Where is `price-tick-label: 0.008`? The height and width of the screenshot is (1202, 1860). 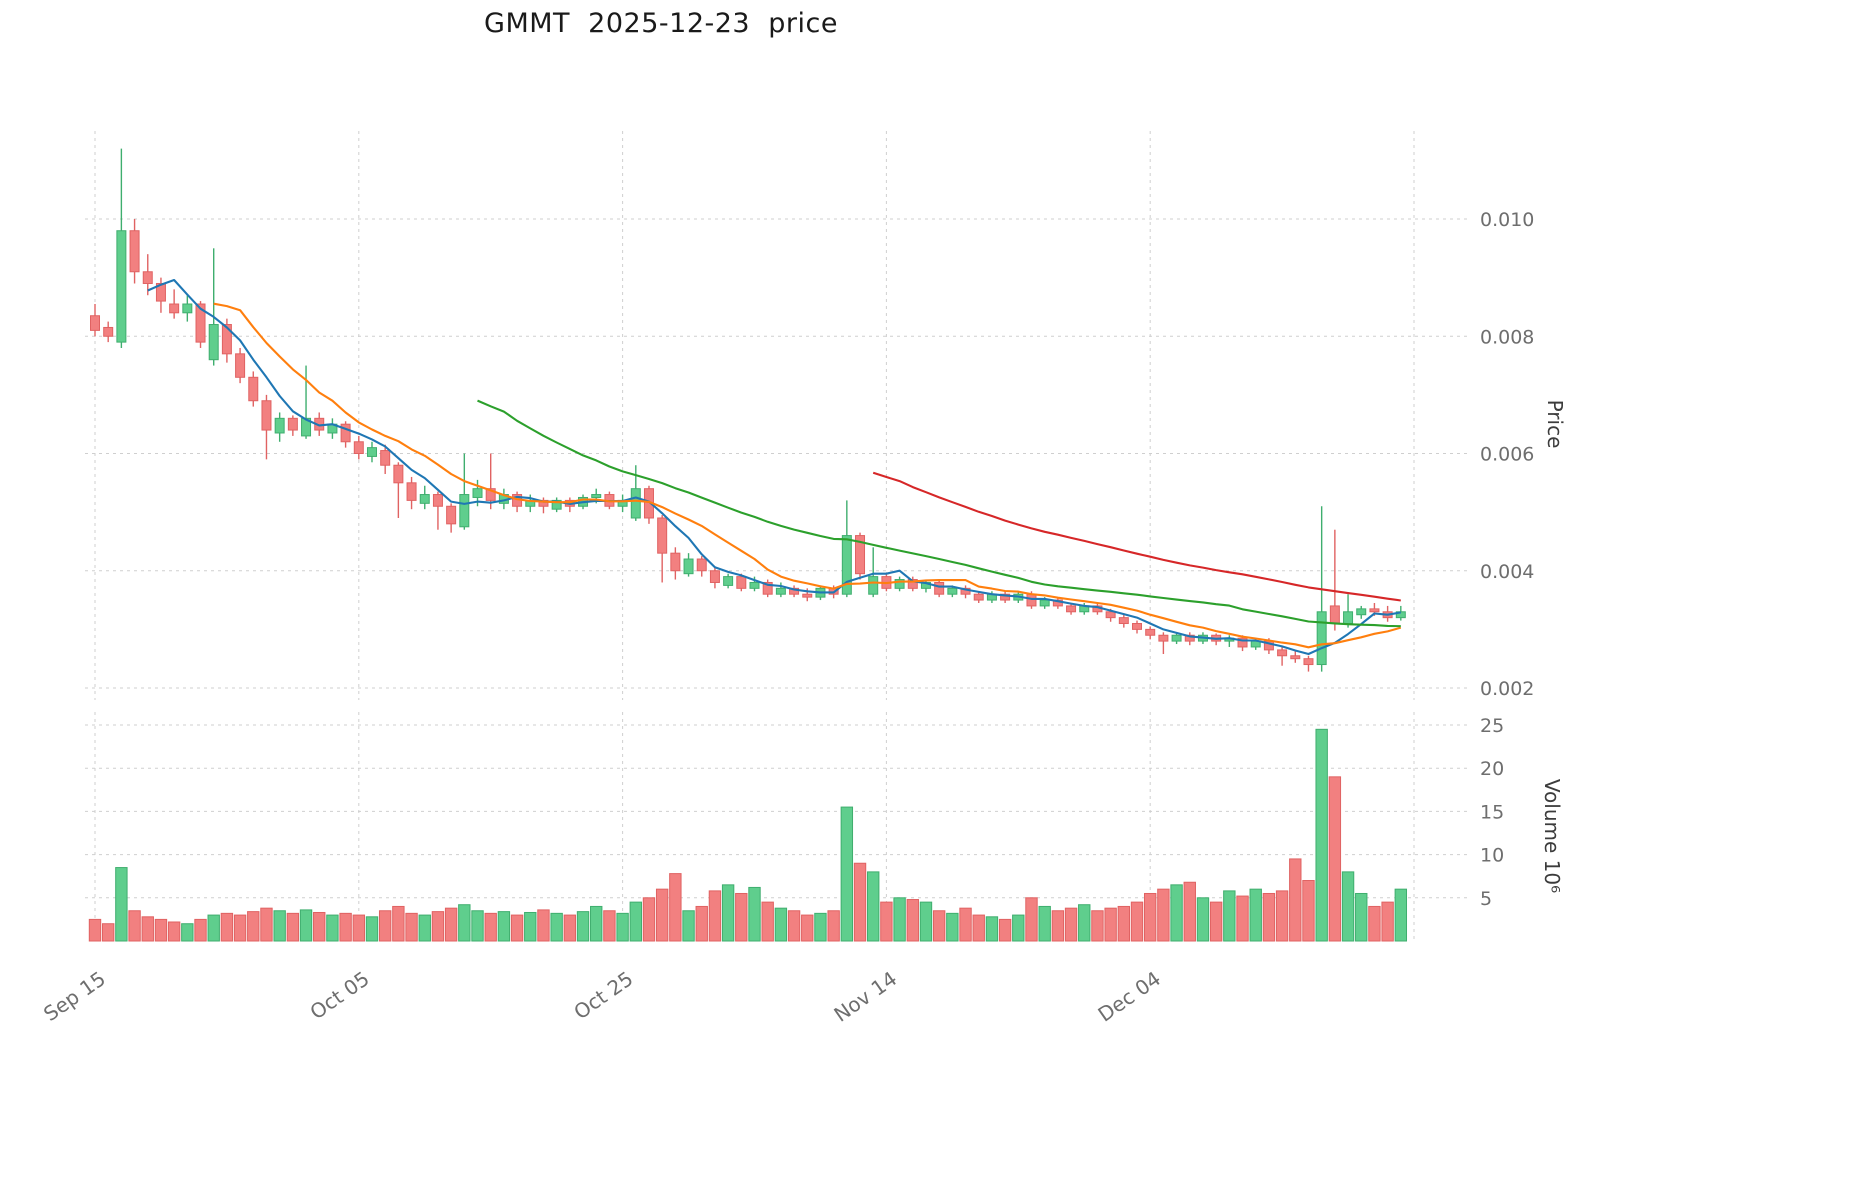
price-tick-label: 0.008 is located at coordinates (1507, 337).